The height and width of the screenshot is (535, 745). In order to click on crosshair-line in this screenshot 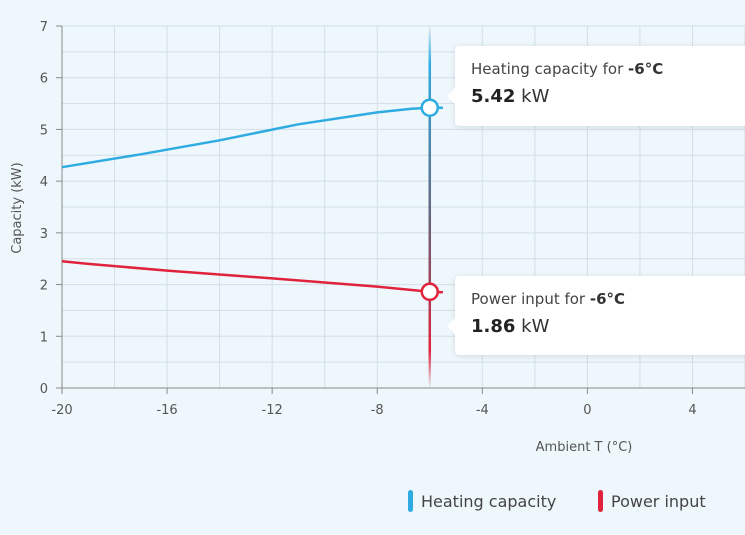, I will do `click(430, 207)`.